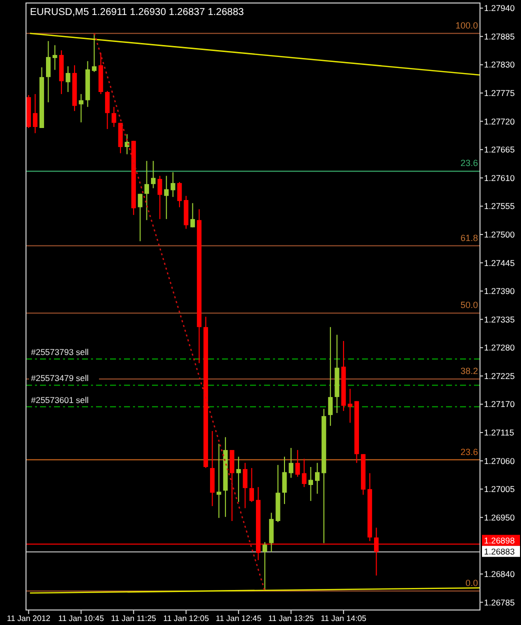 The image size is (521, 625). Describe the element at coordinates (60, 378) in the screenshot. I see `ref-line-label: #25573479 sell` at that location.